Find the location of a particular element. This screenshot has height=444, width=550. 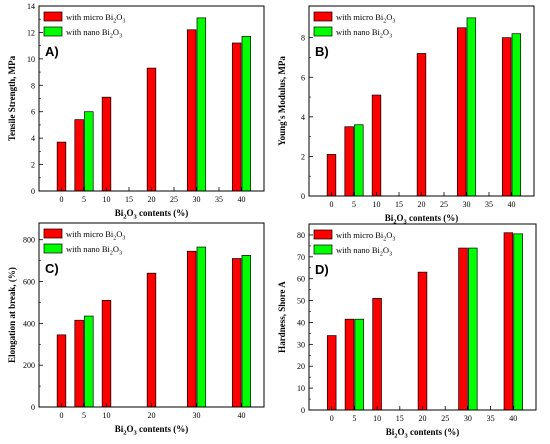

panel-label: A) is located at coordinates (52, 51).